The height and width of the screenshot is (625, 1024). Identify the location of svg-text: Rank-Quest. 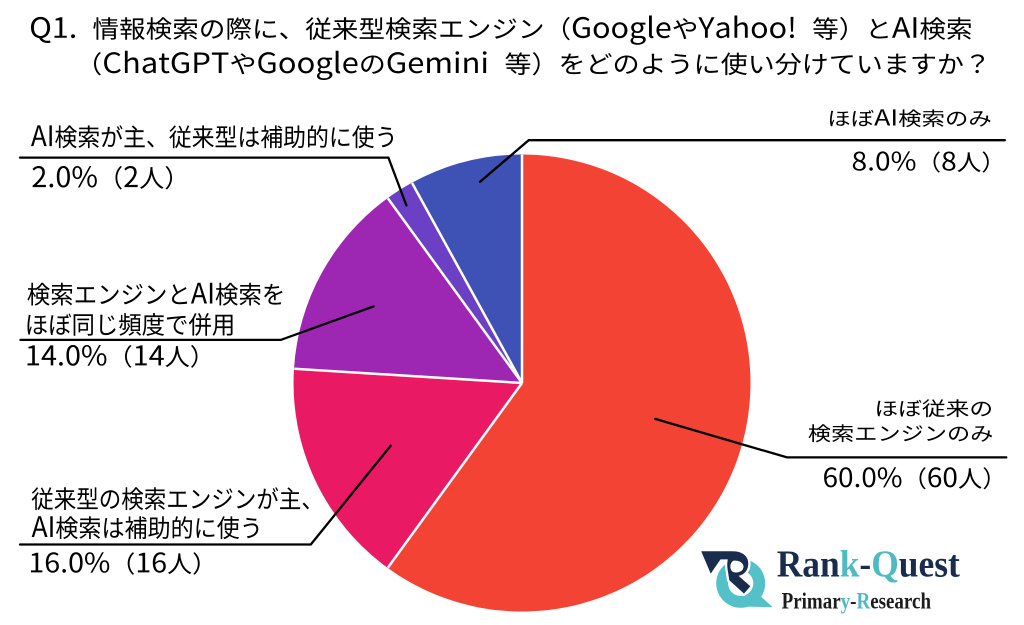
(868, 564).